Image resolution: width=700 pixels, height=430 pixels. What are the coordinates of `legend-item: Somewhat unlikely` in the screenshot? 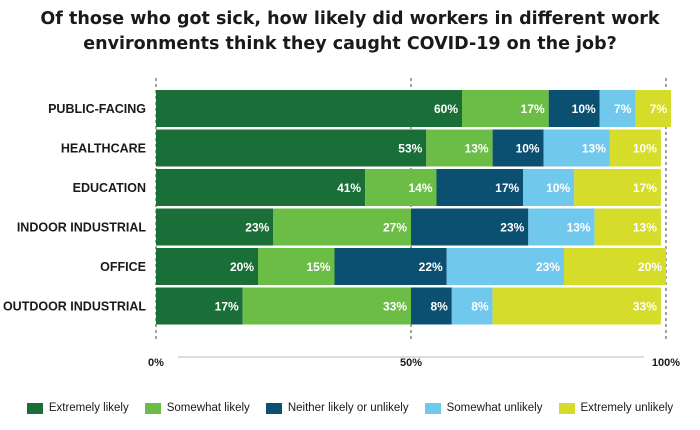 It's located at (483, 408).